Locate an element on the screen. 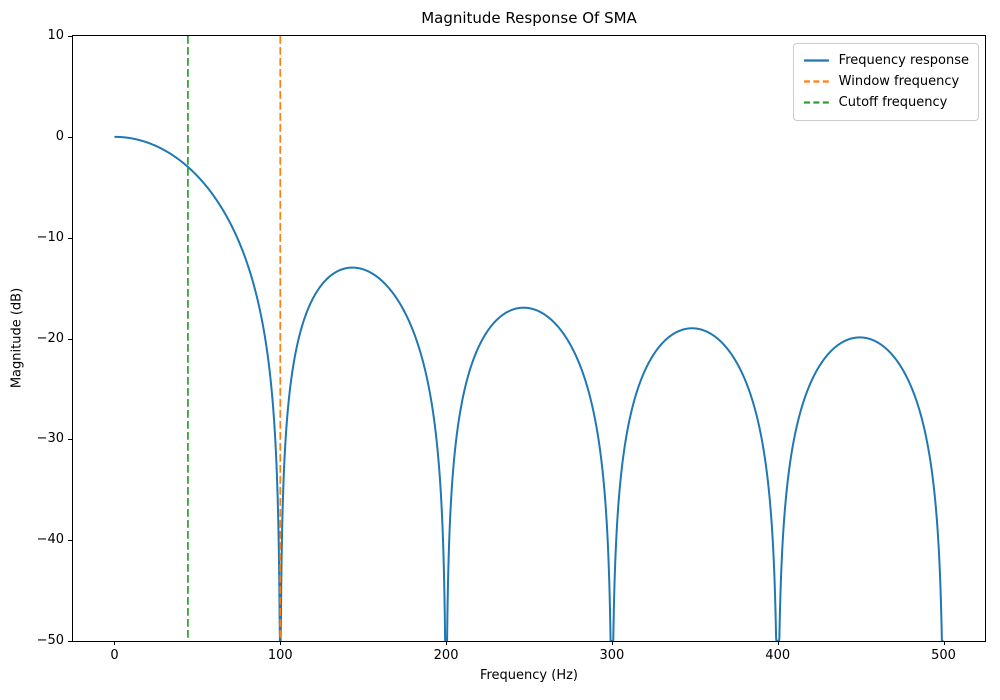 The image size is (1000, 700). legend-label: Cutoff frequency is located at coordinates (893, 102).